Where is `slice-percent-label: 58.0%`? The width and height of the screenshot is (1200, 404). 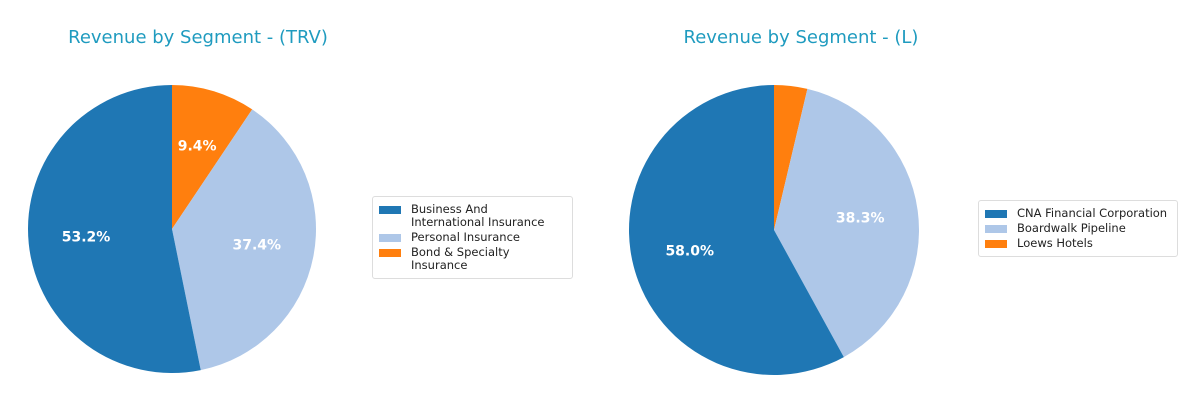 slice-percent-label: 58.0% is located at coordinates (689, 252).